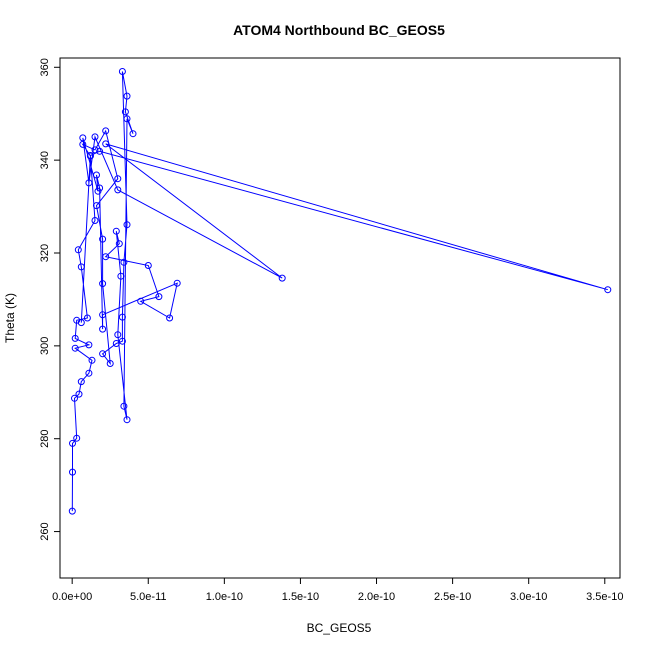  I want to click on x-axis-label: BC_GEOS5, so click(339, 628).